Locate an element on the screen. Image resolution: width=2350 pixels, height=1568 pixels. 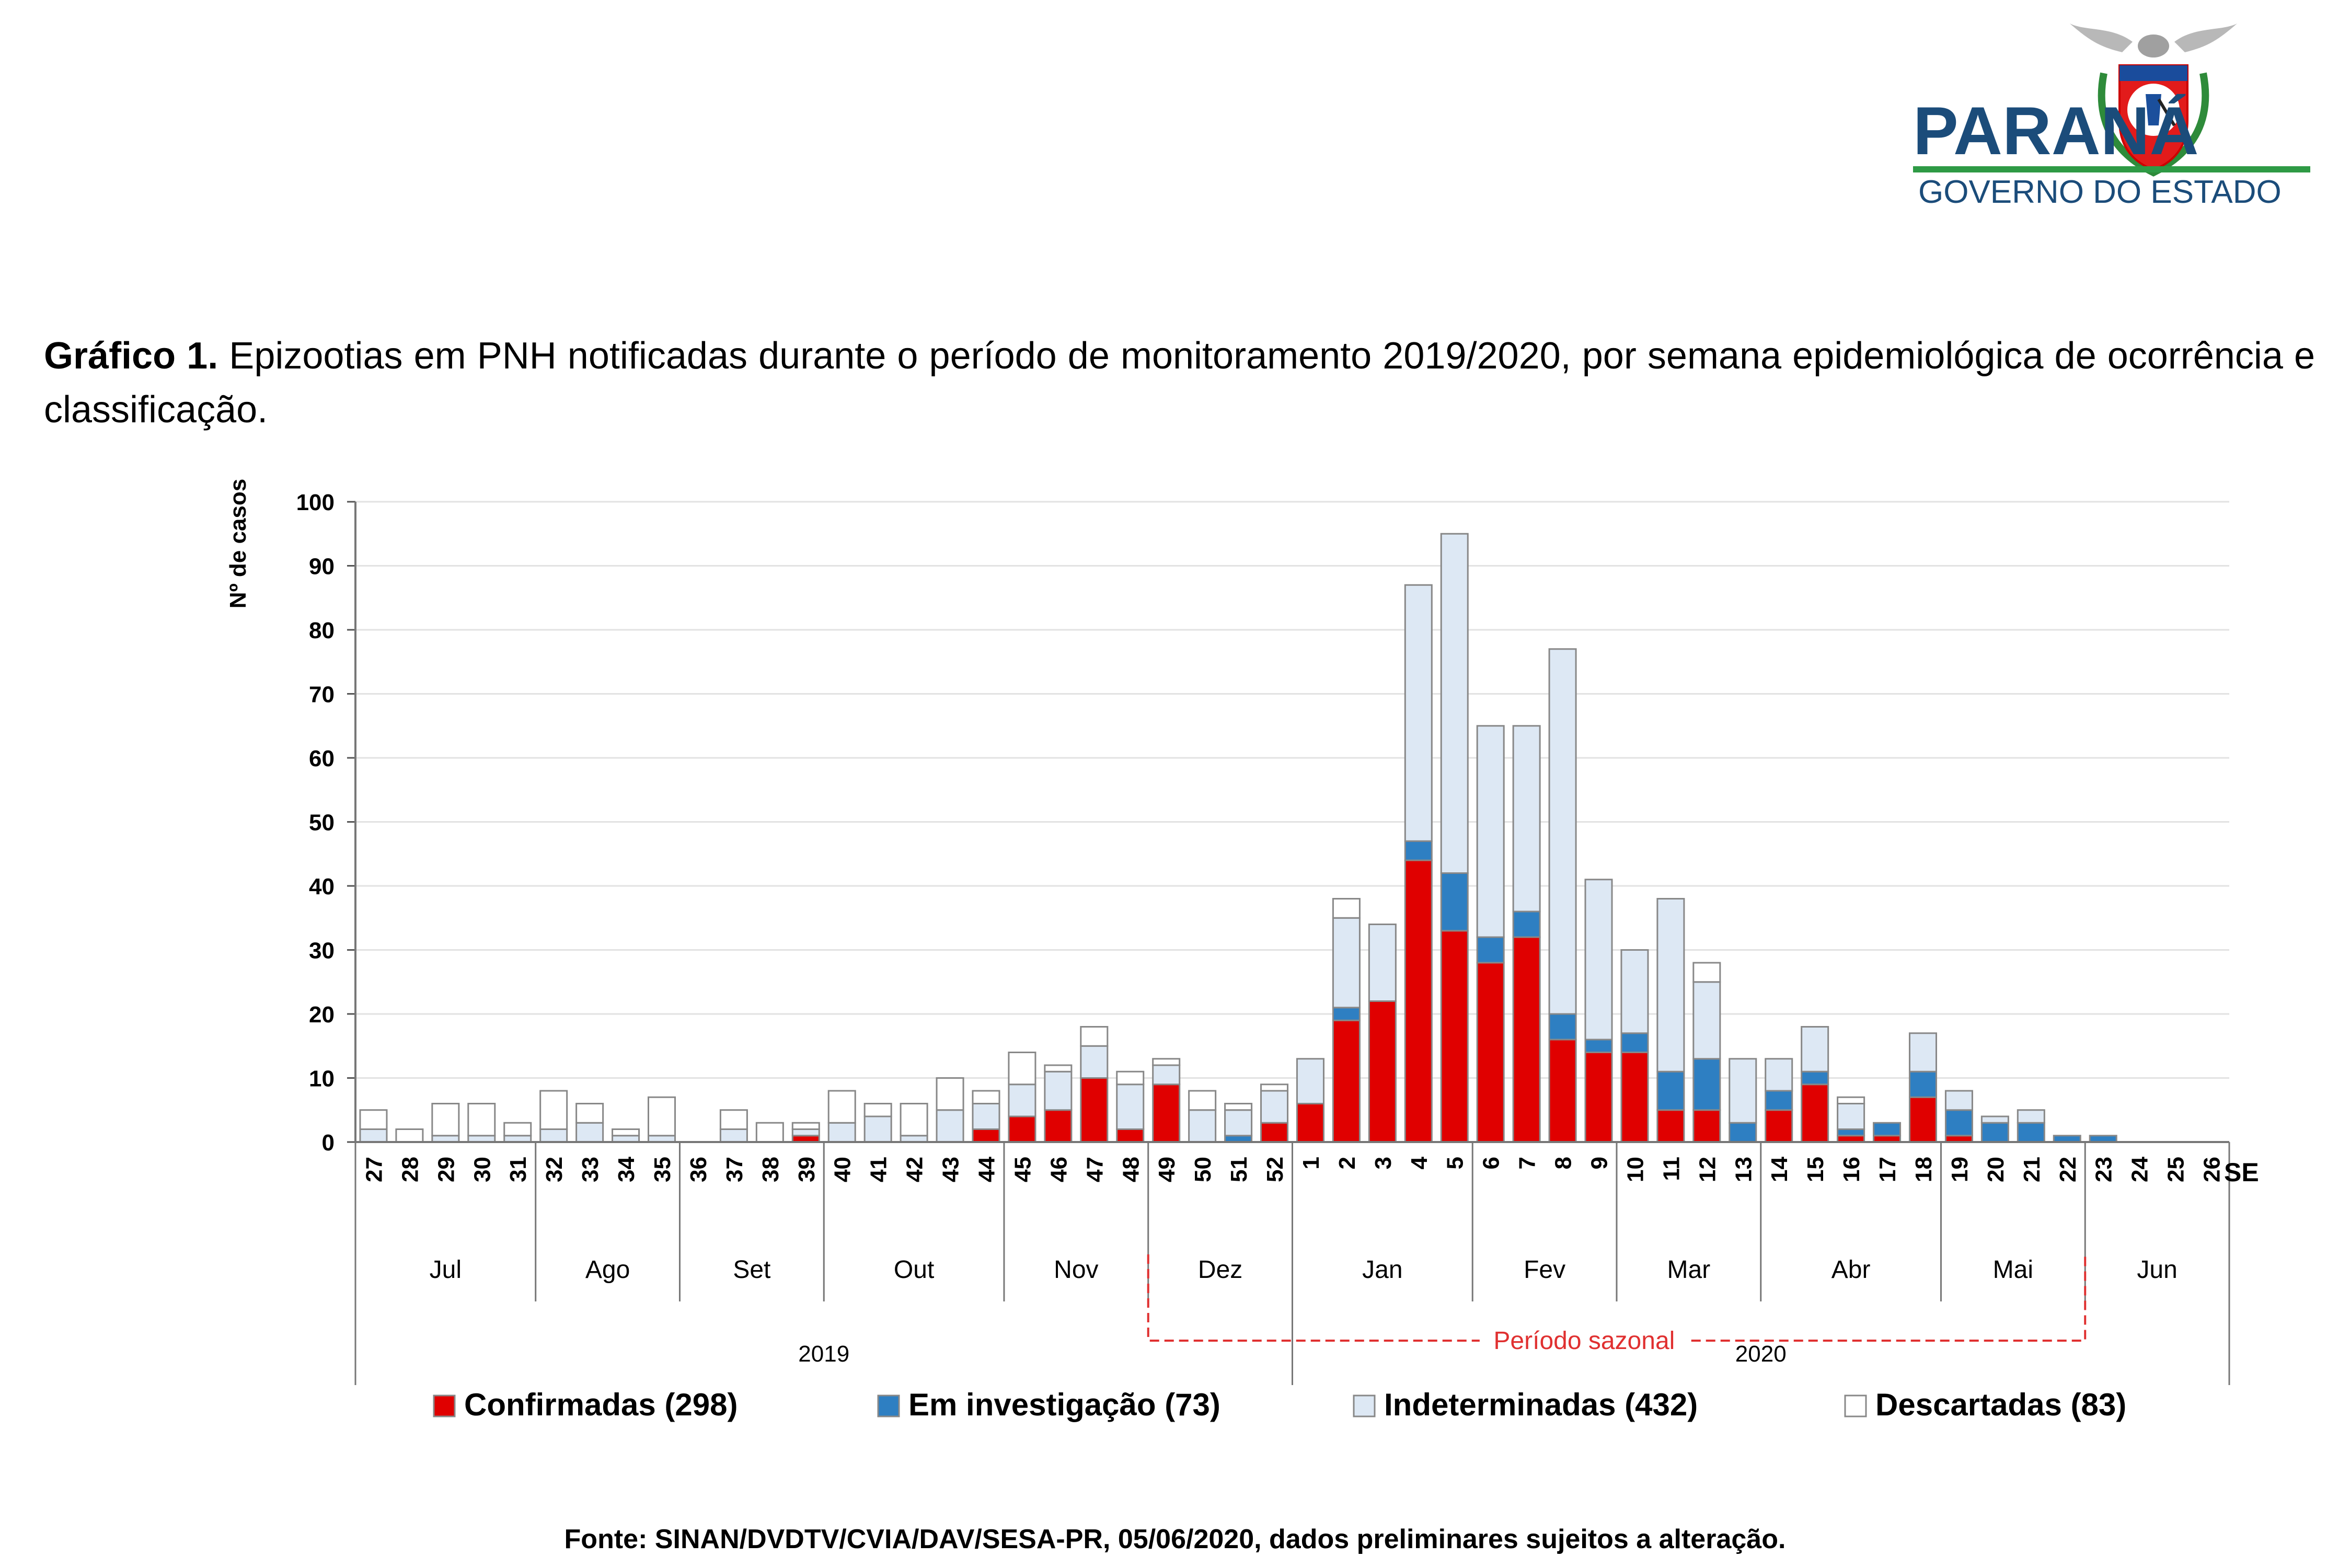
x-tick-label: 21 is located at coordinates (2032, 1169).